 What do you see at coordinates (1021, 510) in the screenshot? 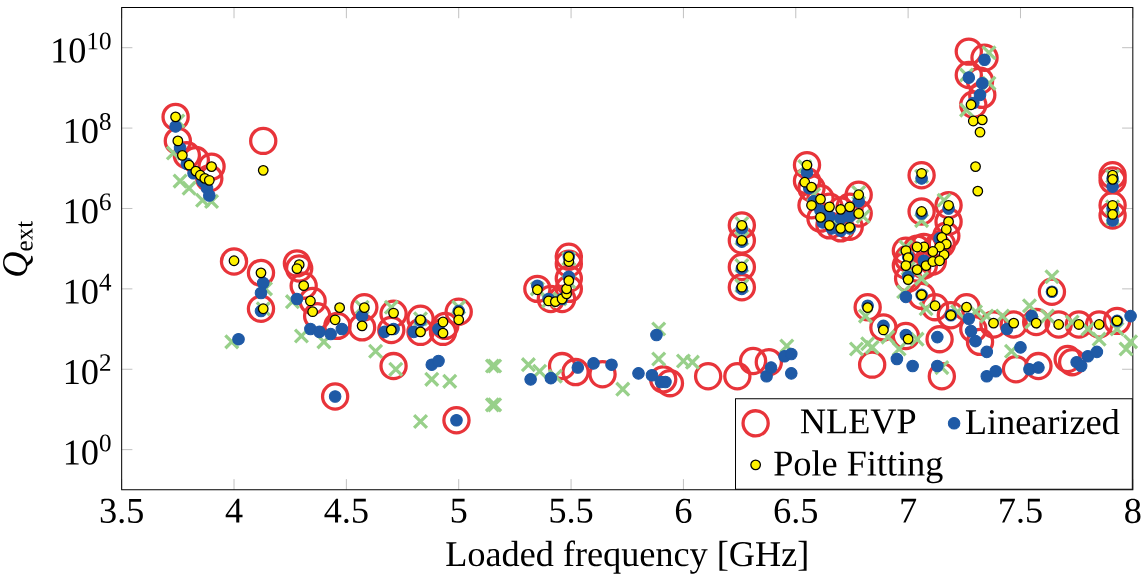
I see `x-tick-label: 7.5` at bounding box center [1021, 510].